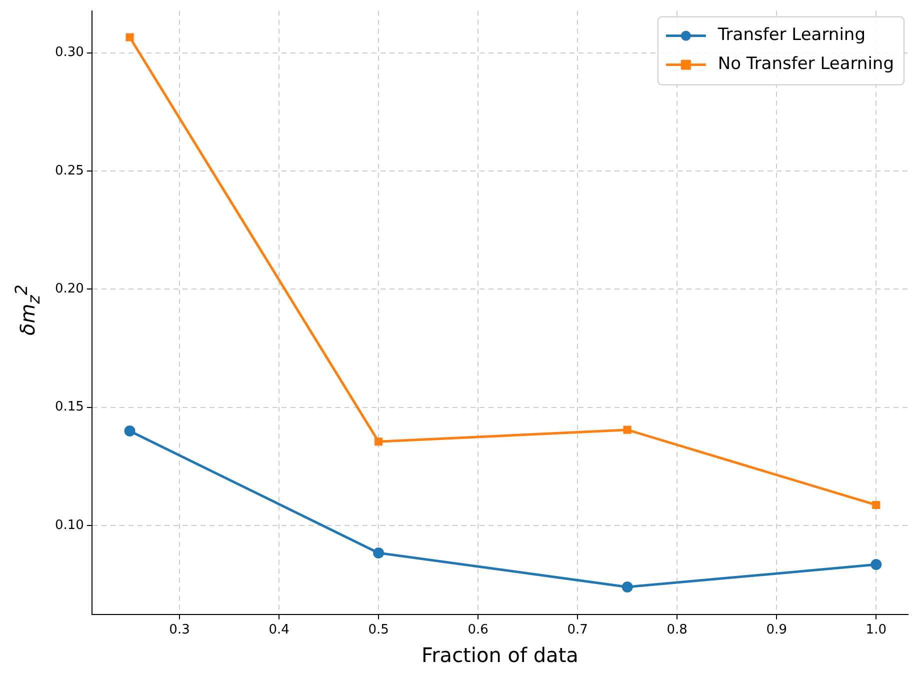 The width and height of the screenshot is (914, 677). I want to click on x-tick-label: 0.3, so click(179, 630).